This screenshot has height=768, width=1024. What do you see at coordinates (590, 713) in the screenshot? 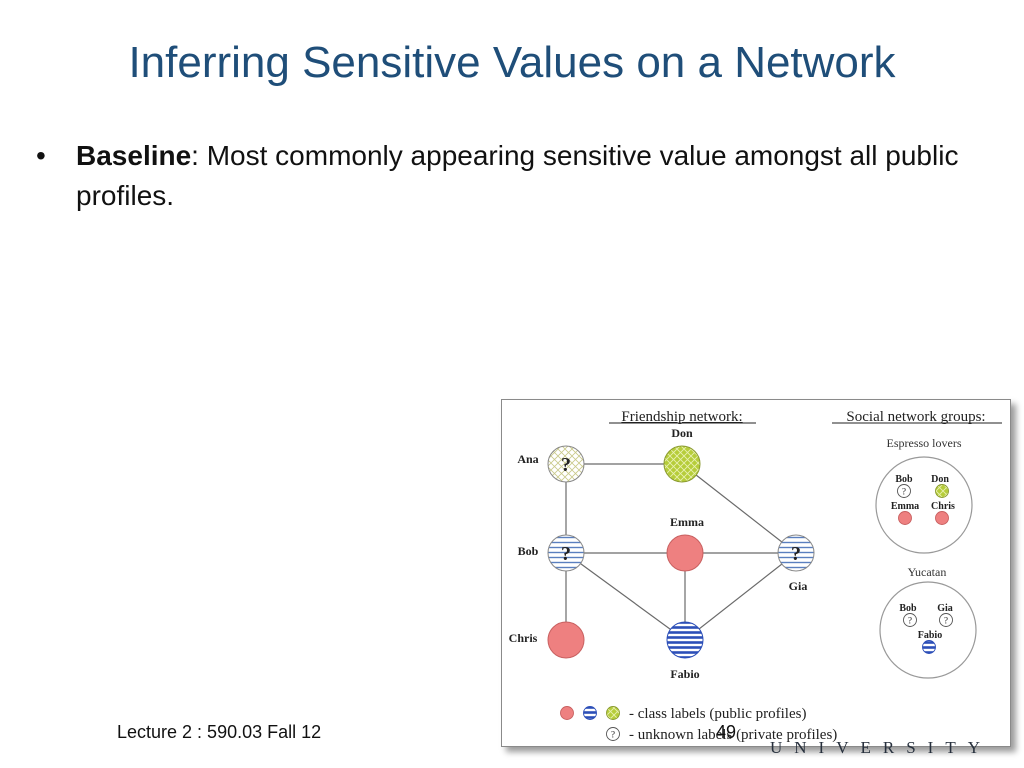
I see `legend-blue-swatch` at bounding box center [590, 713].